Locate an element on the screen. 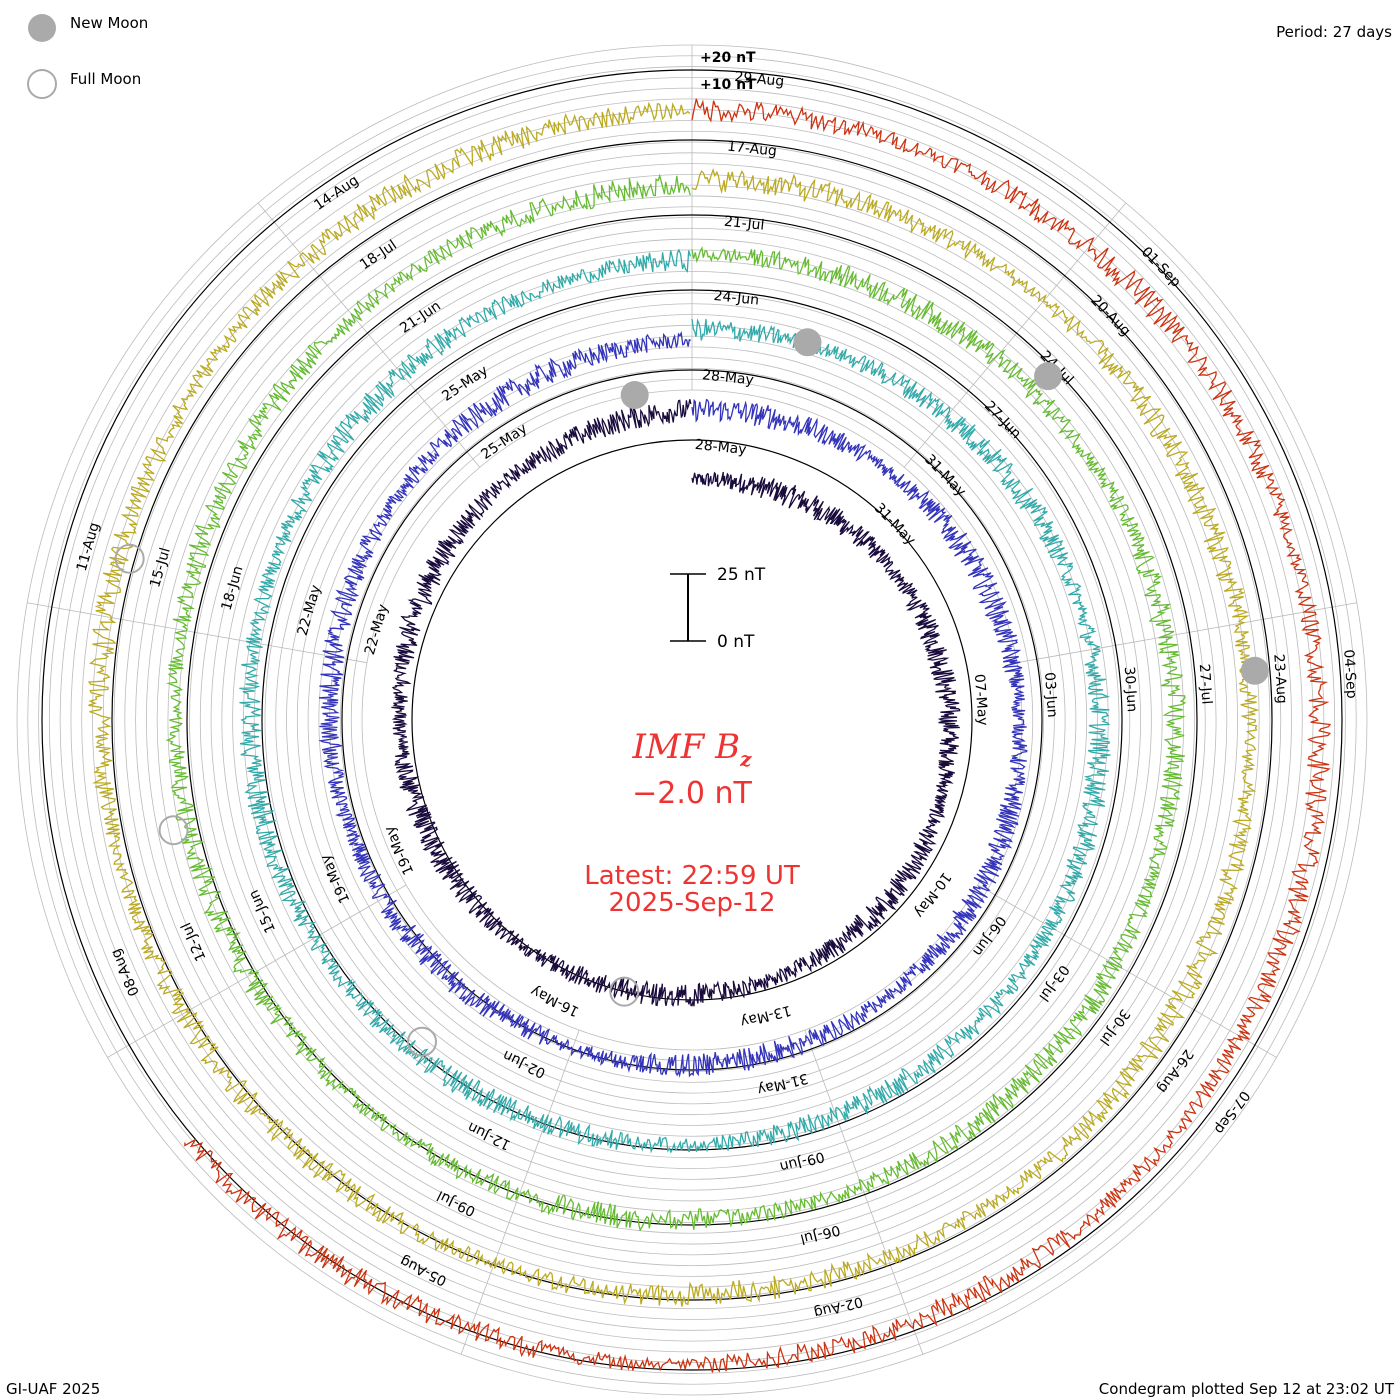 The height and width of the screenshot is (1400, 1400). ref-level-10: +10 nT is located at coordinates (728, 85).